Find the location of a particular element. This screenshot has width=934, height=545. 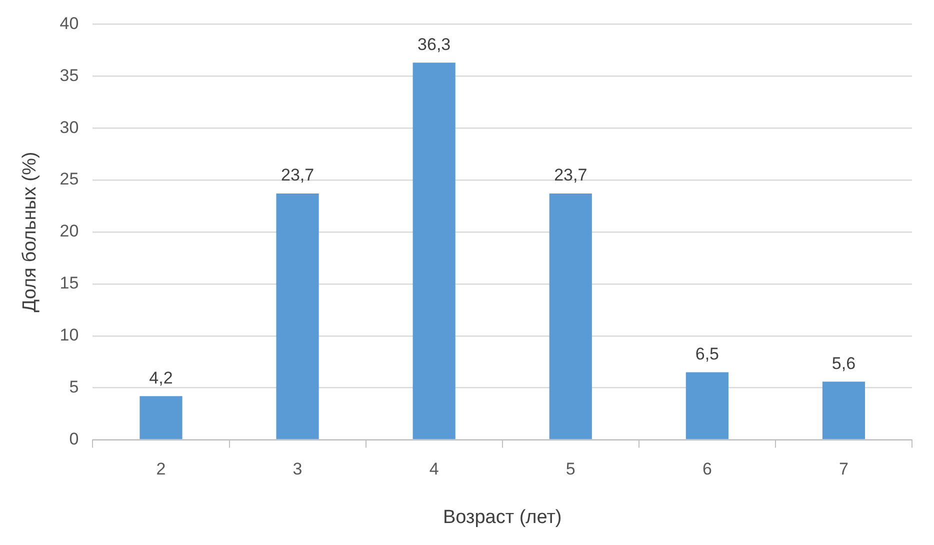

x-tick-label: 2 is located at coordinates (161, 469).